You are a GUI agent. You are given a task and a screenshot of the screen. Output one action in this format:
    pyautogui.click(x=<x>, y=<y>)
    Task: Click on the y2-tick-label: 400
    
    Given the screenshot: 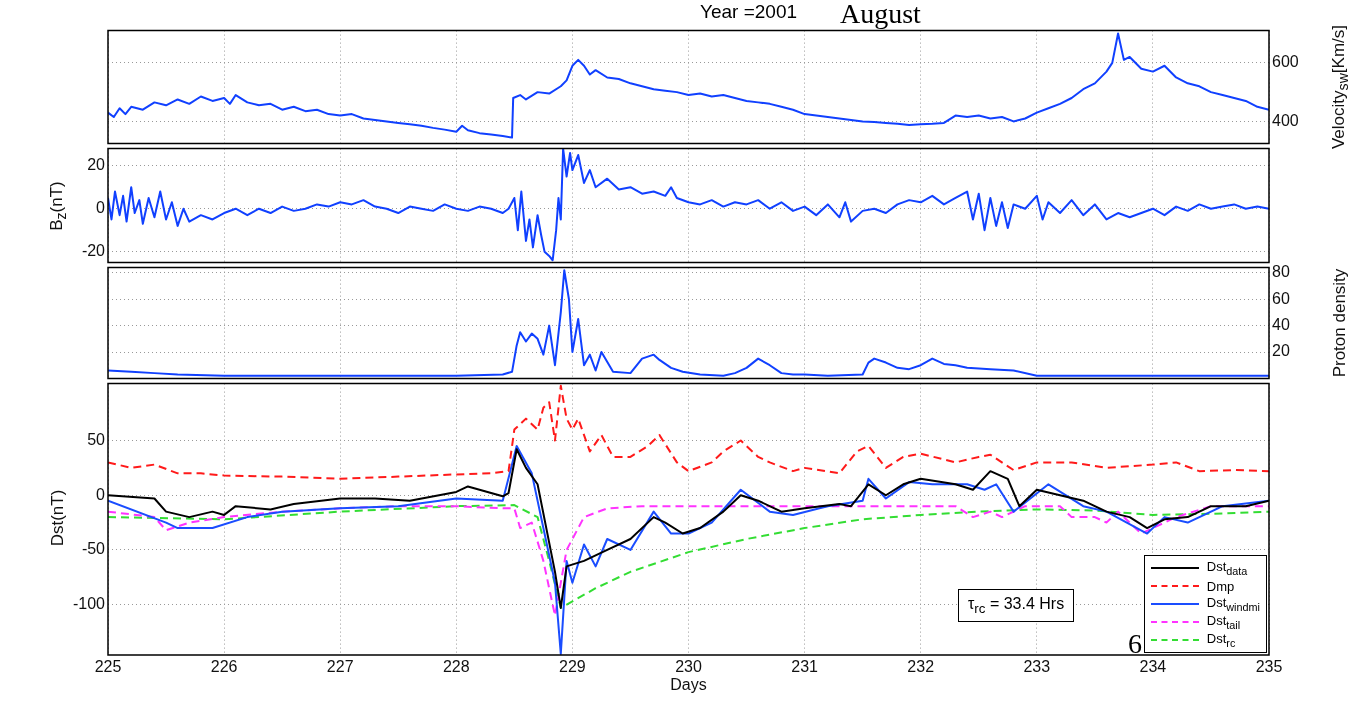 What is the action you would take?
    pyautogui.click(x=1285, y=120)
    